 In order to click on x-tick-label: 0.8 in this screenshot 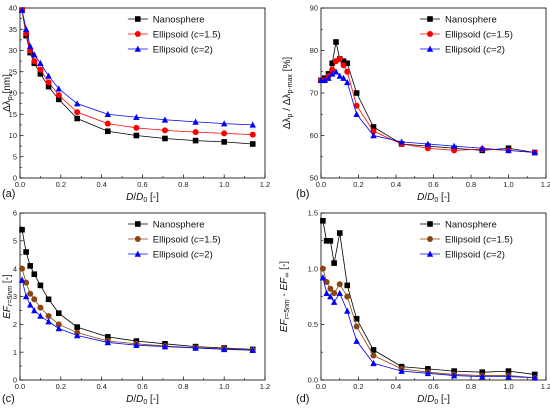, I will do `click(471, 386)`.